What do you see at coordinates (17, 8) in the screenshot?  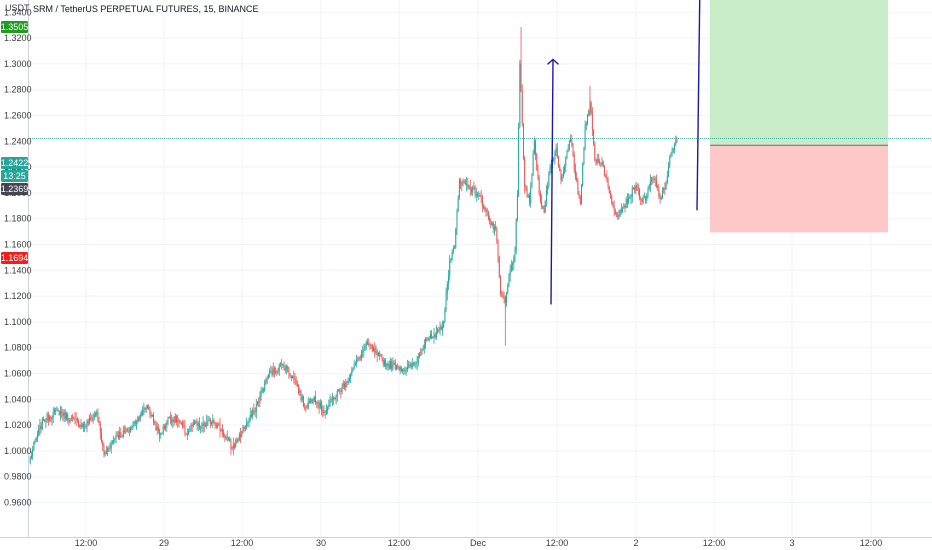 I see `price-scale-unit: USDT` at bounding box center [17, 8].